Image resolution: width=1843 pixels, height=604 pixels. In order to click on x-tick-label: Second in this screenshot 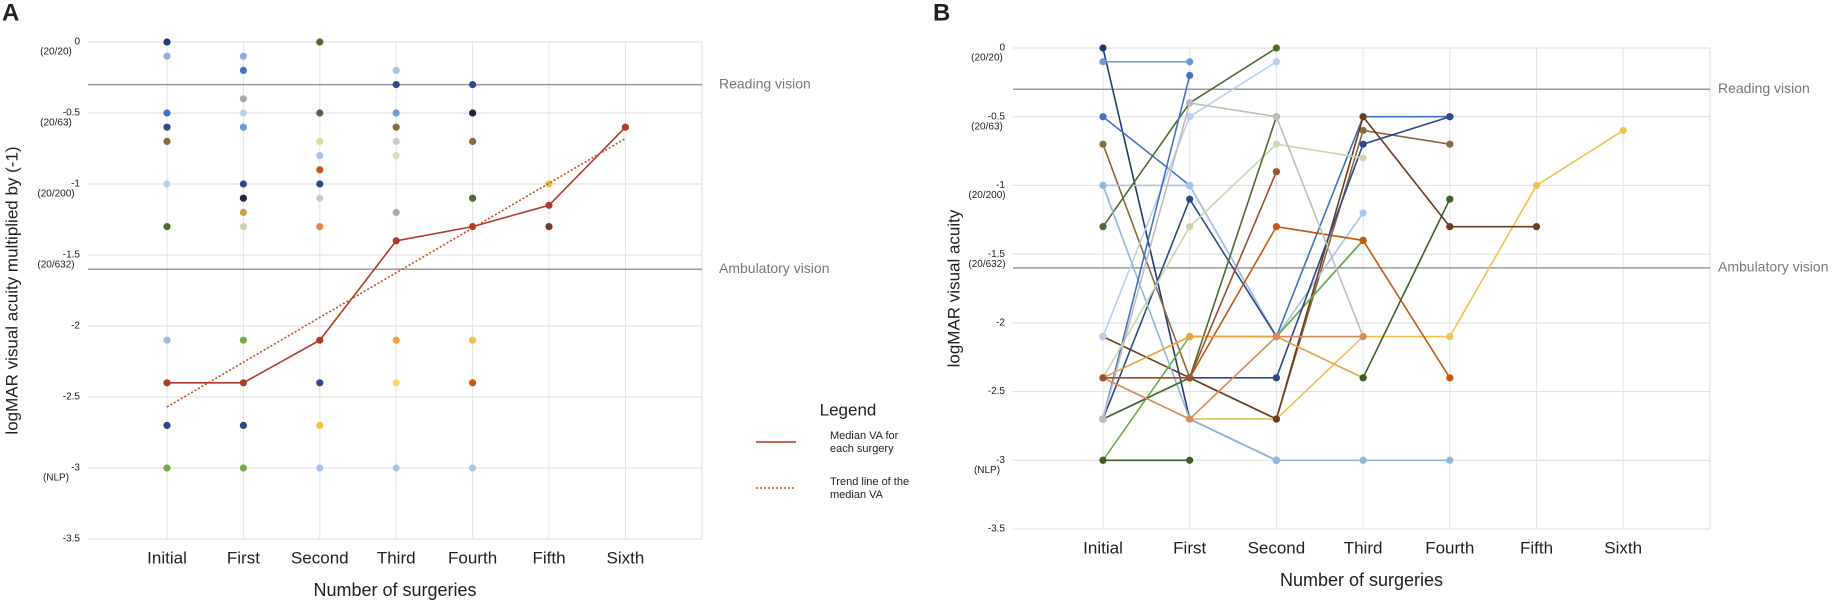, I will do `click(320, 557)`.